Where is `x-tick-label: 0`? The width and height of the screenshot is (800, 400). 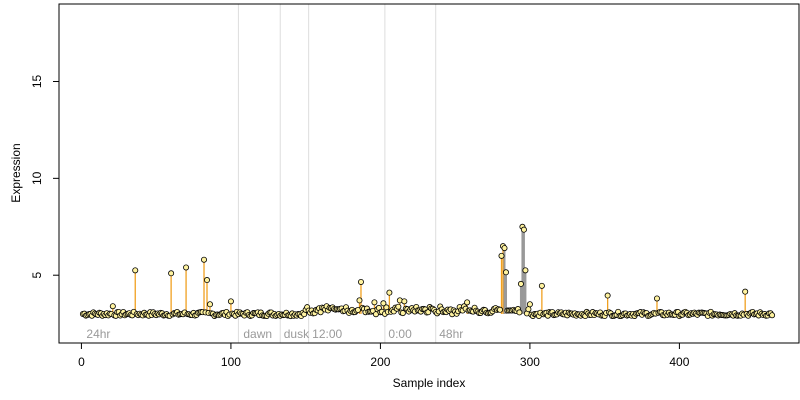 x-tick-label: 0 is located at coordinates (81, 362).